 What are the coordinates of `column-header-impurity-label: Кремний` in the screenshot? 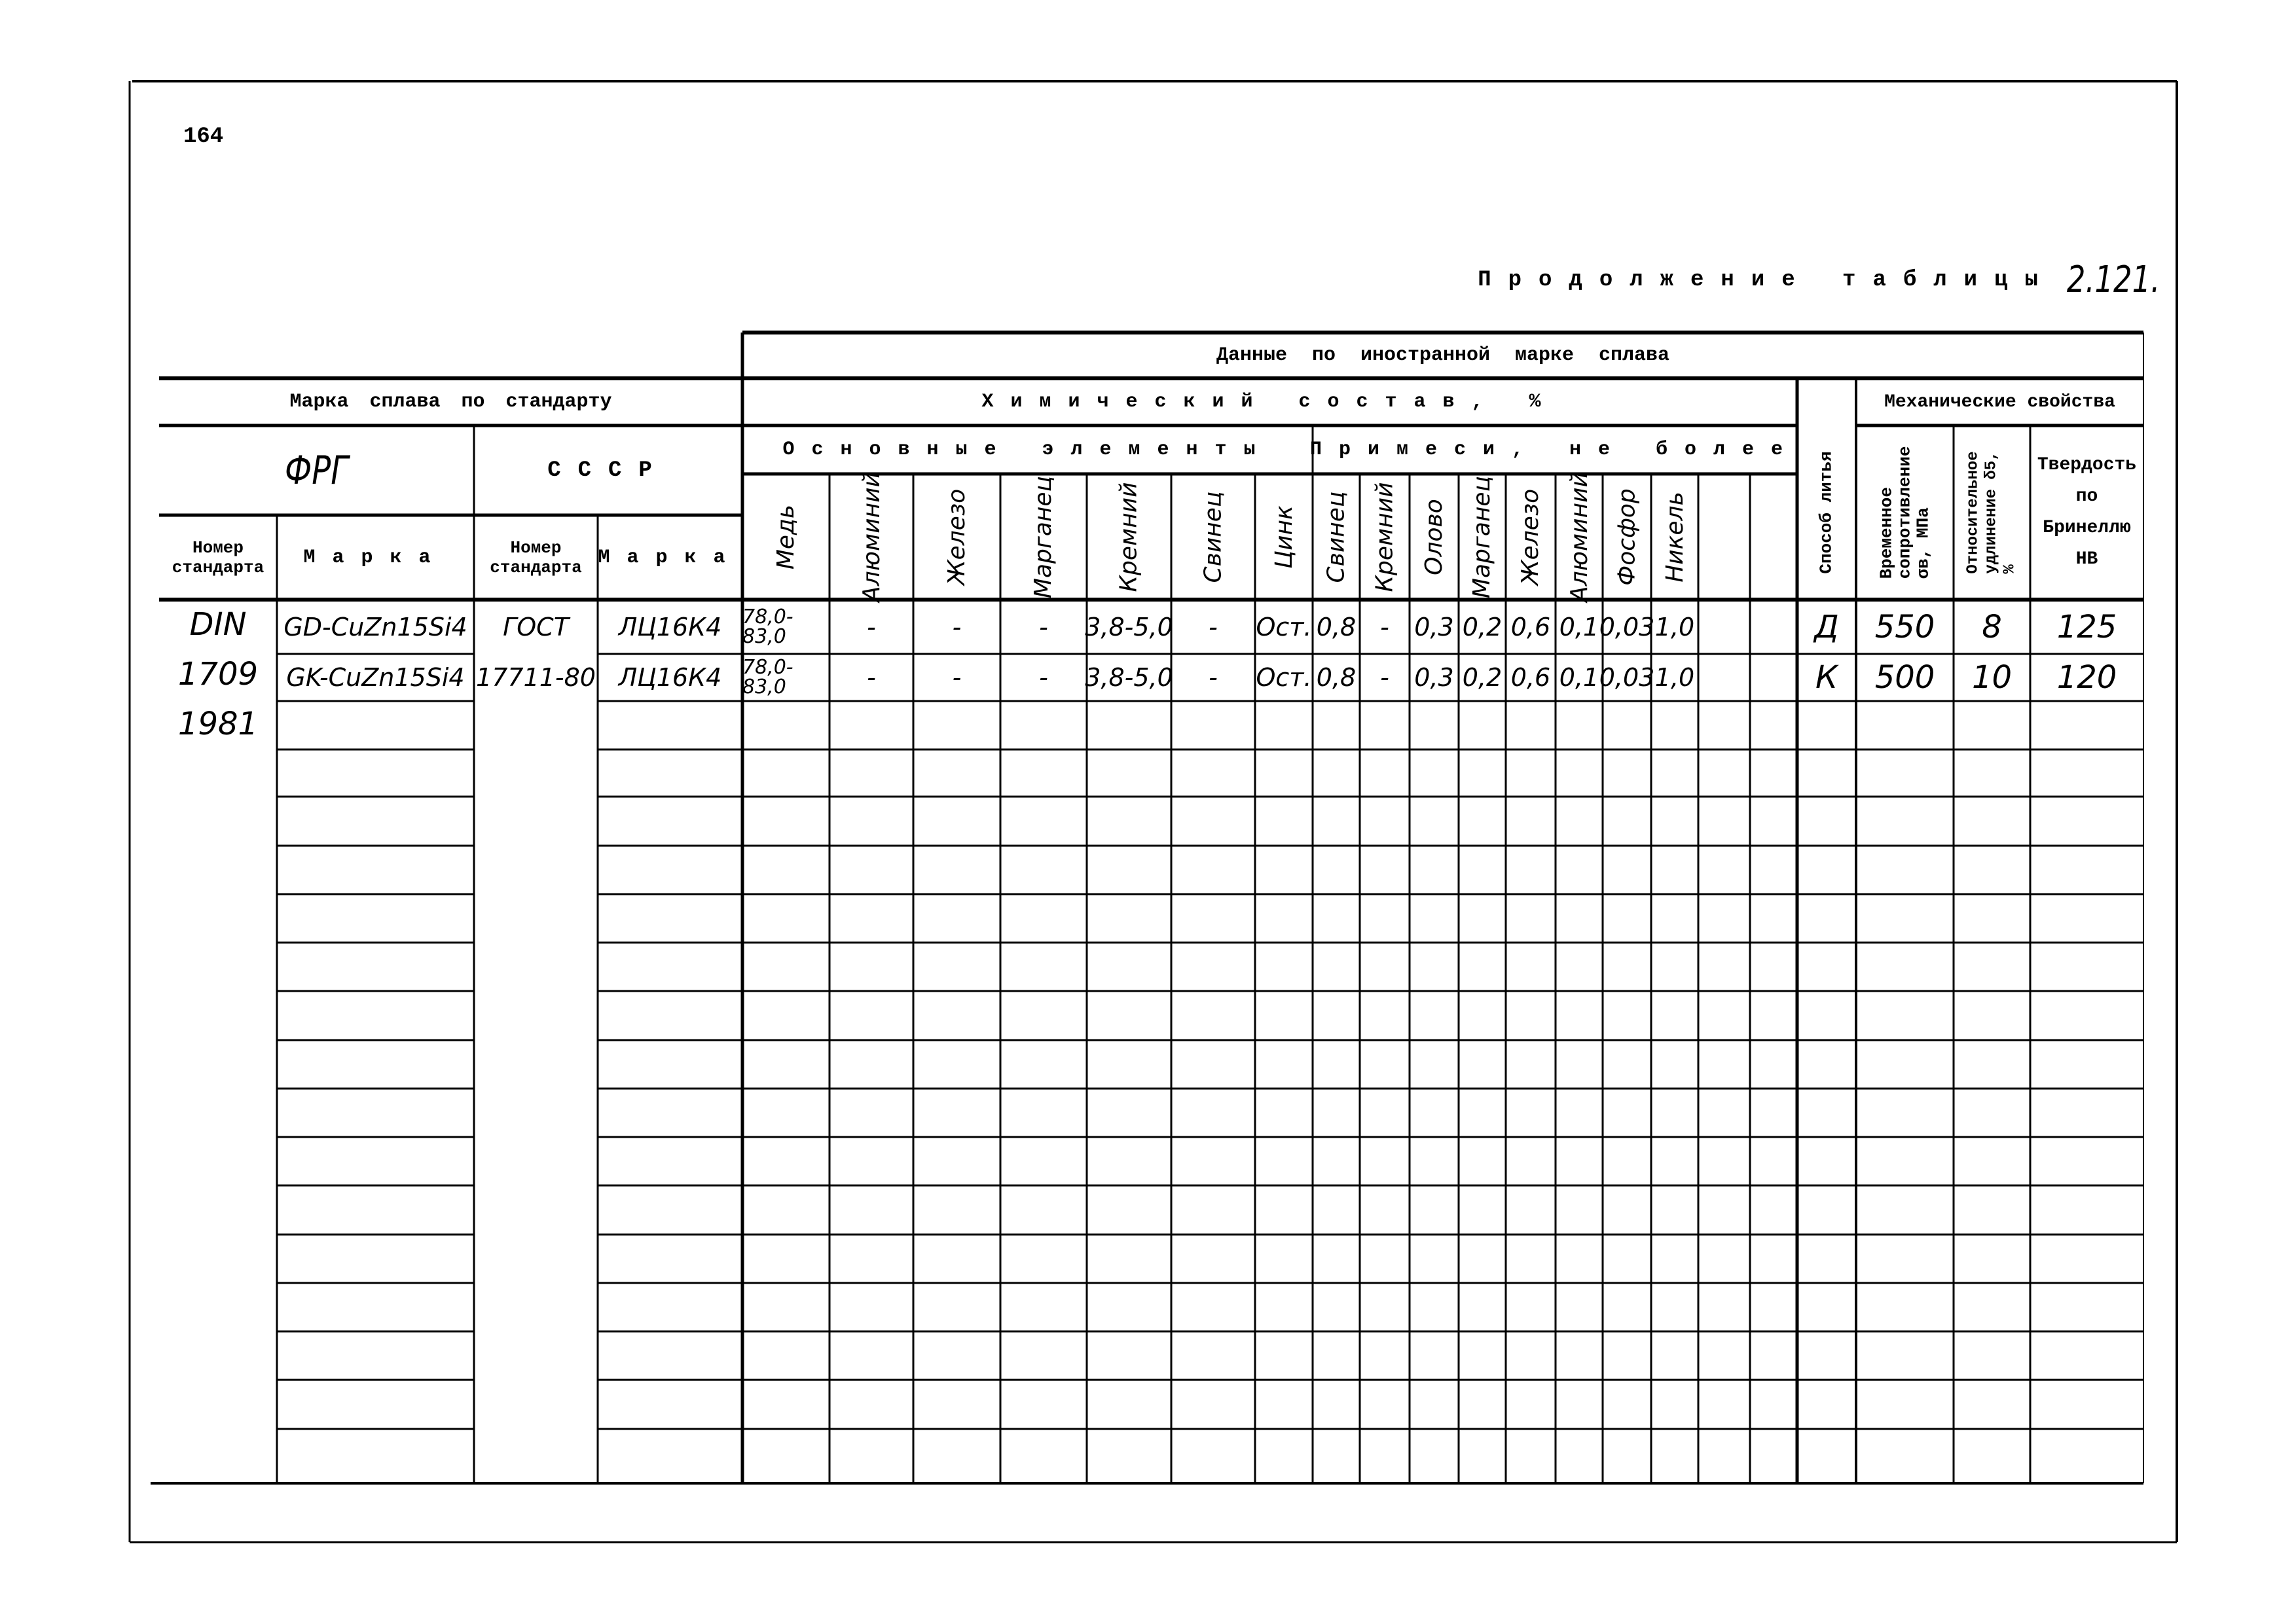 It's located at (1384, 536).